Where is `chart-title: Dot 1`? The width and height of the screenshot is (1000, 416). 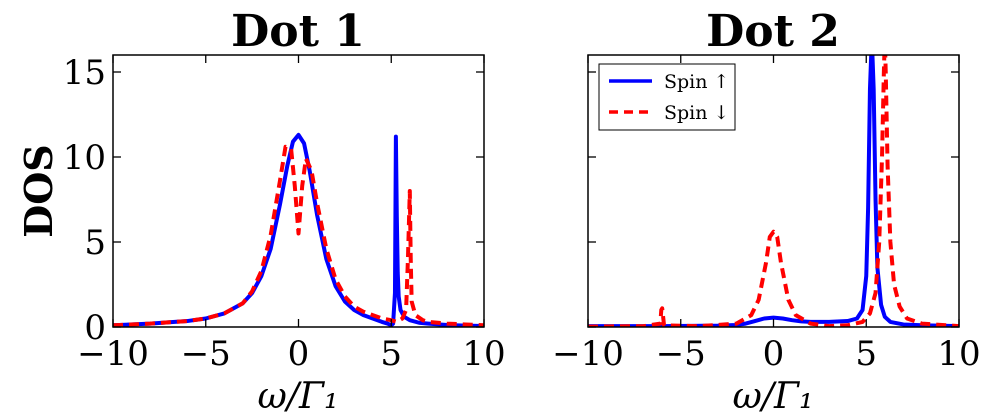
chart-title: Dot 1 is located at coordinates (298, 31).